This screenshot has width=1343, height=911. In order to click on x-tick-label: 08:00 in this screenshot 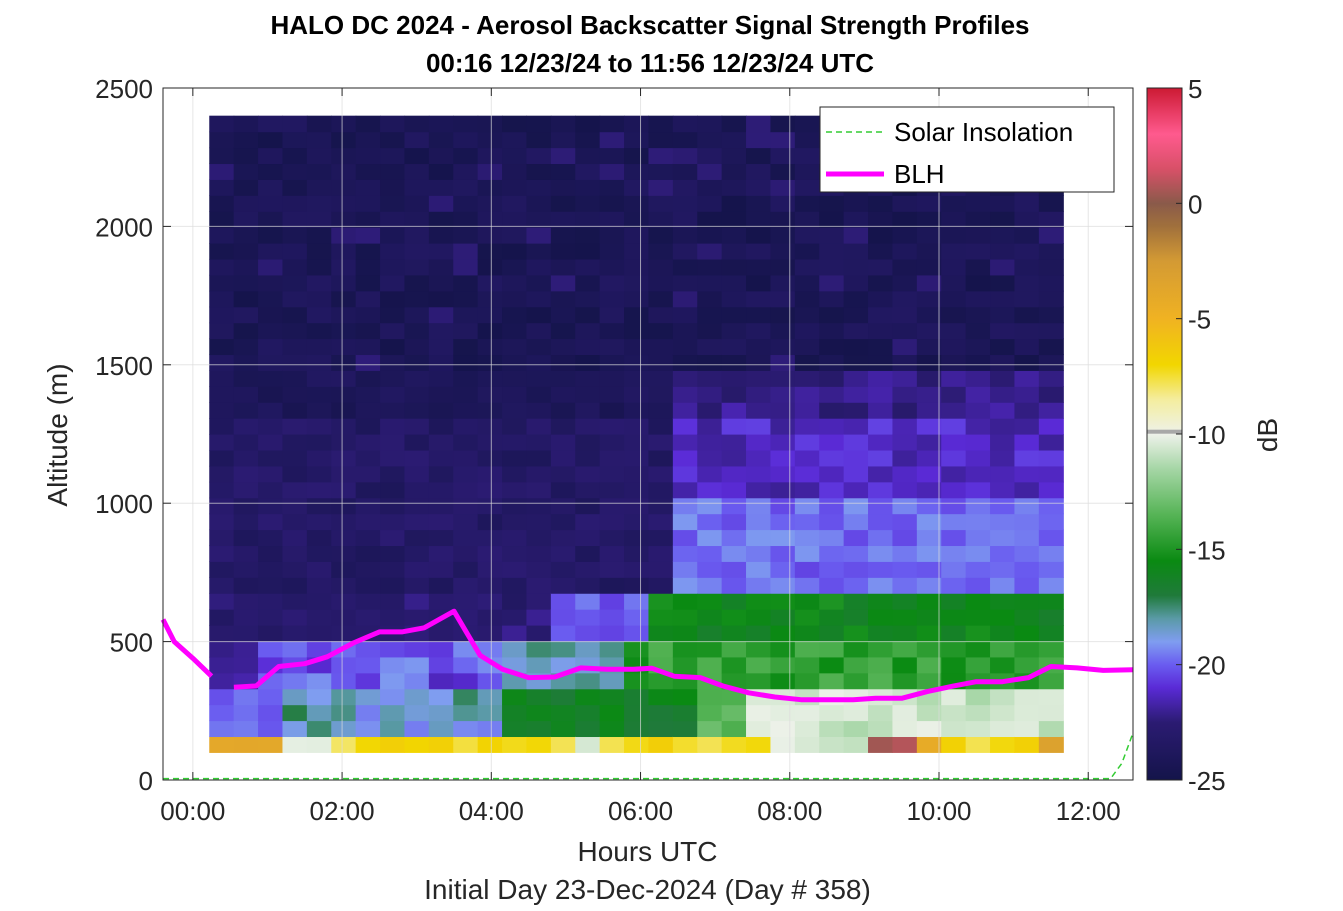, I will do `click(789, 811)`.